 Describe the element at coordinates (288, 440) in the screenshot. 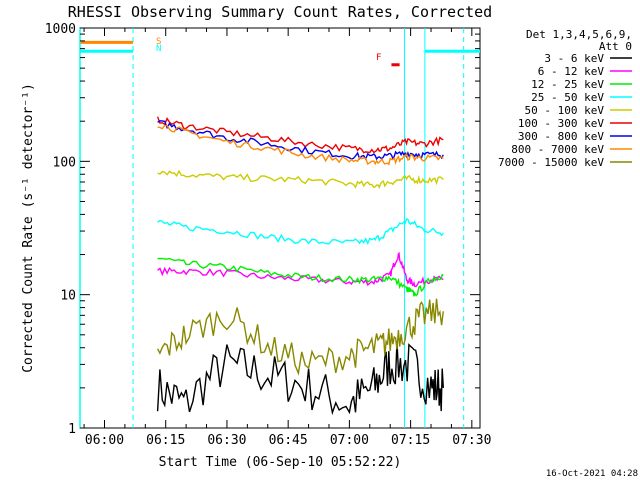

I see `x-tick-label: 06:45` at that location.